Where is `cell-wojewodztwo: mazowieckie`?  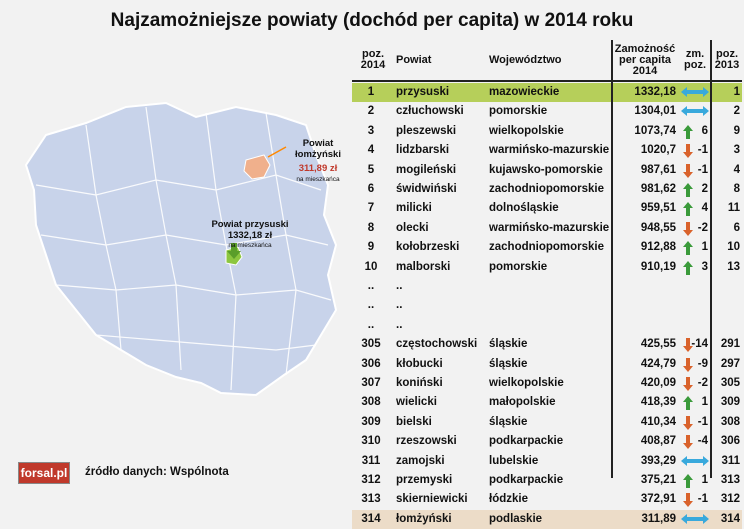 cell-wojewodztwo: mazowieckie is located at coordinates (524, 92).